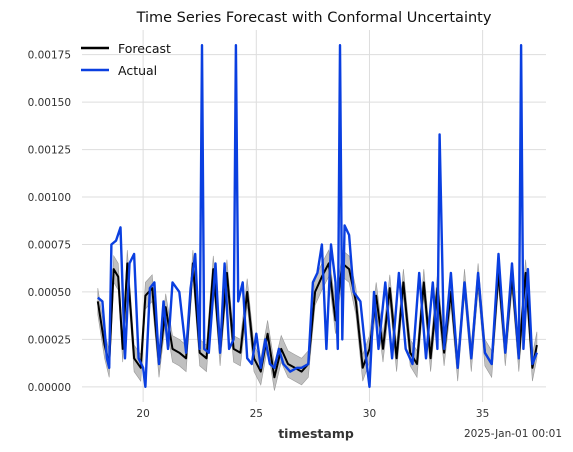 The height and width of the screenshot is (452, 573). What do you see at coordinates (49, 56) in the screenshot?
I see `y-tick-label: 0.00175` at bounding box center [49, 56].